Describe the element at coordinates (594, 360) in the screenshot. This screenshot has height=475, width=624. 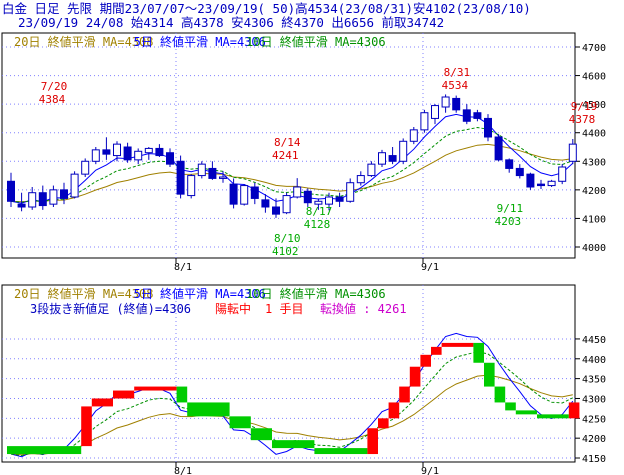
I see `bottom-ytick-label: 4400` at that location.